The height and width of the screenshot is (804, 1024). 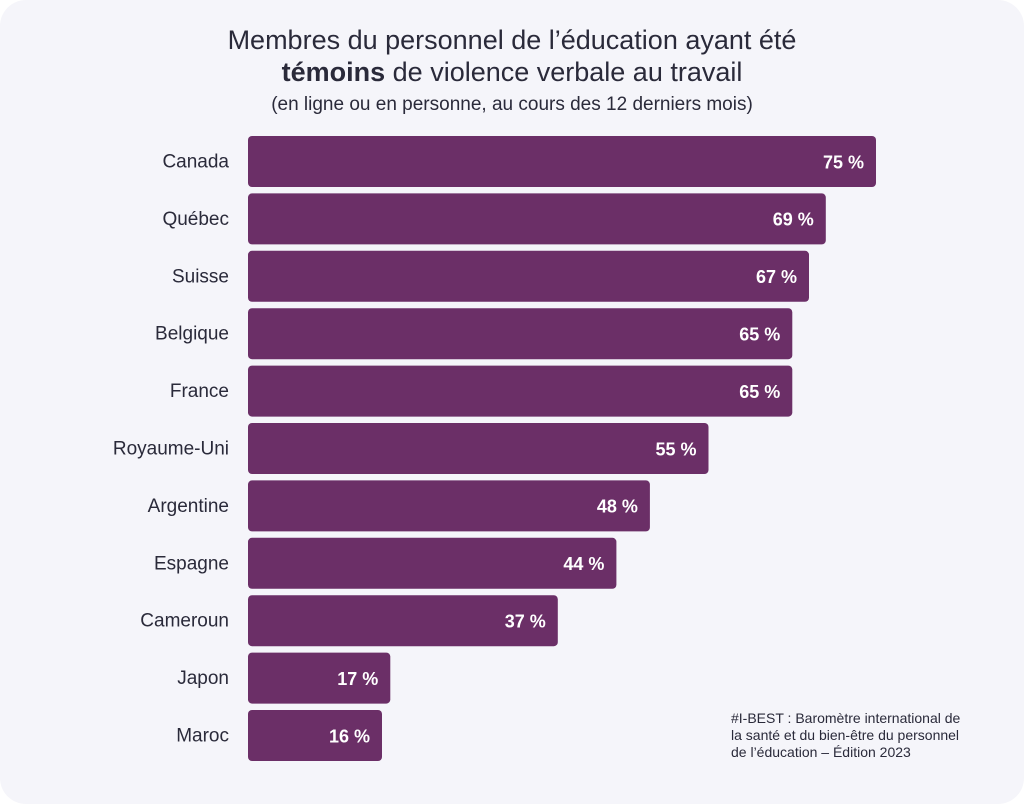 I want to click on category-label: Québec, so click(x=195, y=219).